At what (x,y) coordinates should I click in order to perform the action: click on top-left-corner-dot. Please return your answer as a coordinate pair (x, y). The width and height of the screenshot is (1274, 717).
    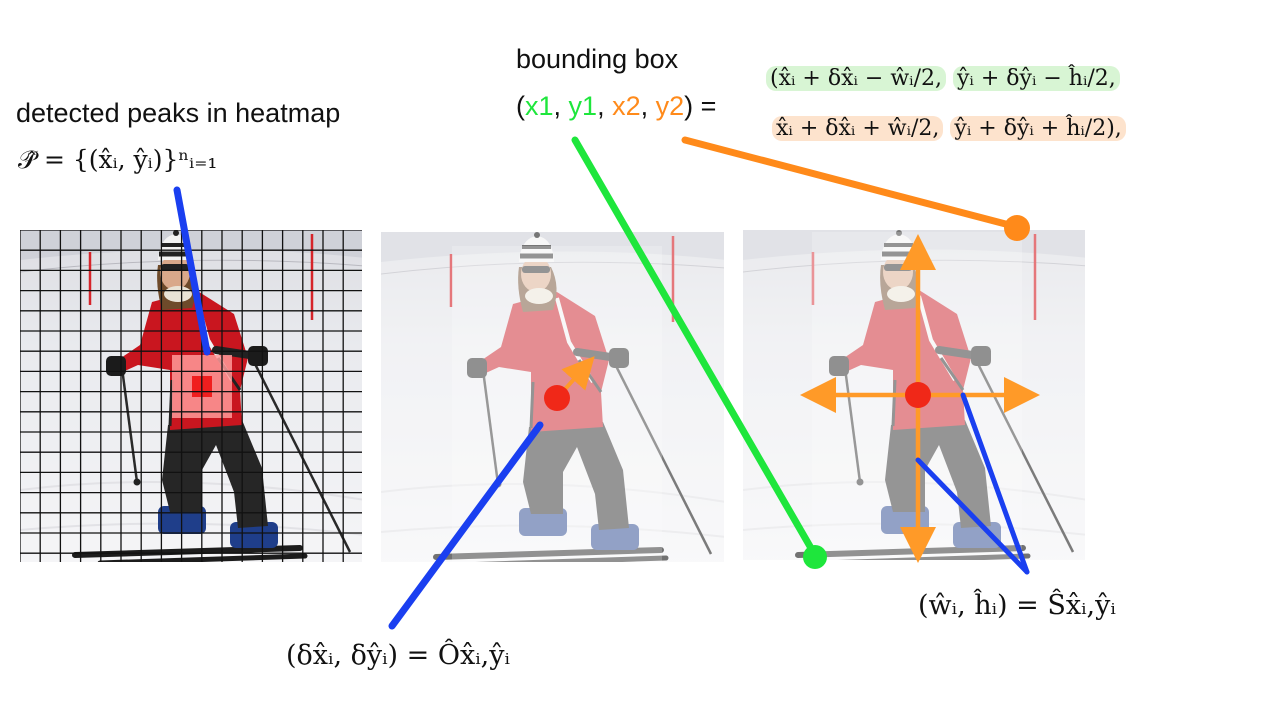
    Looking at the image, I should click on (815, 557).